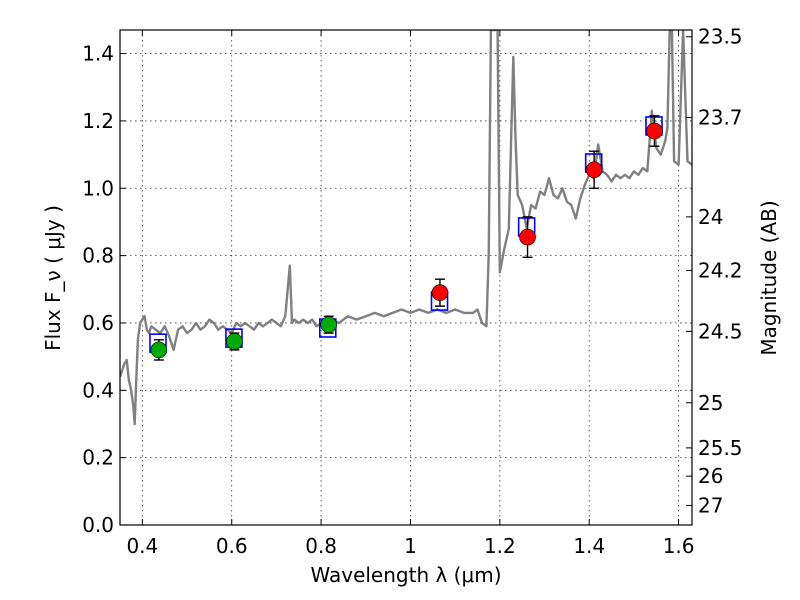 This screenshot has width=800, height=600. I want to click on x-tick-label: 0.8, so click(321, 546).